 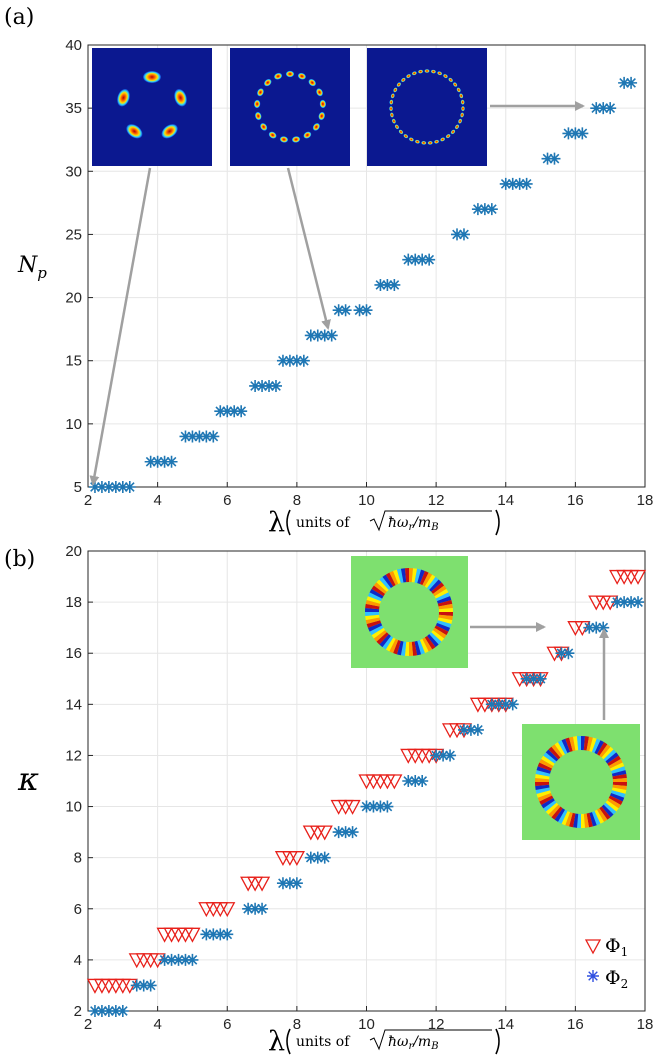 What do you see at coordinates (227, 1024) in the screenshot?
I see `x-tick-label: 6` at bounding box center [227, 1024].